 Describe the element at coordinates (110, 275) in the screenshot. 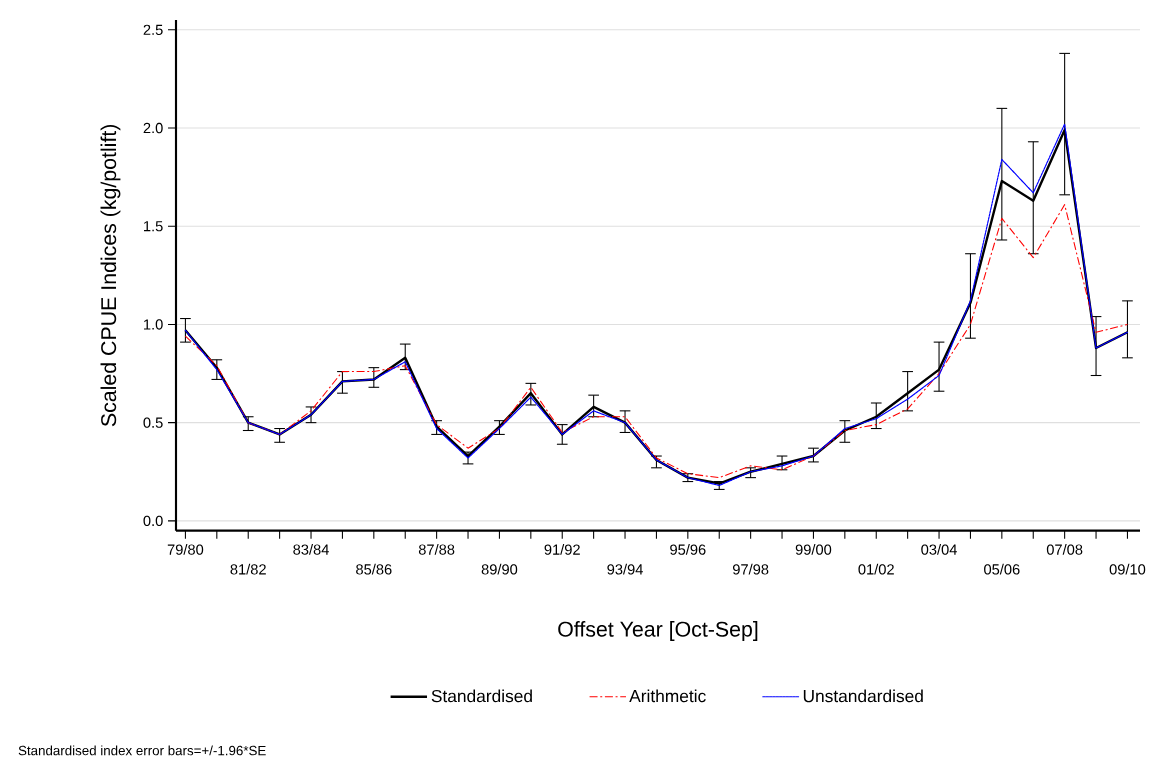

I see `y-axis-title: Scaled CPUE Indices (kg/potlift)` at that location.